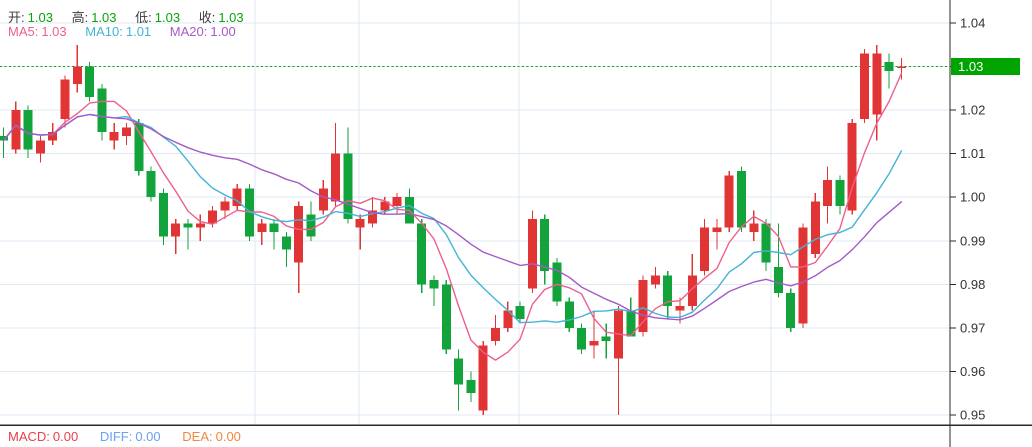  I want to click on y-axis-tick-label: 1.01, so click(972, 153).